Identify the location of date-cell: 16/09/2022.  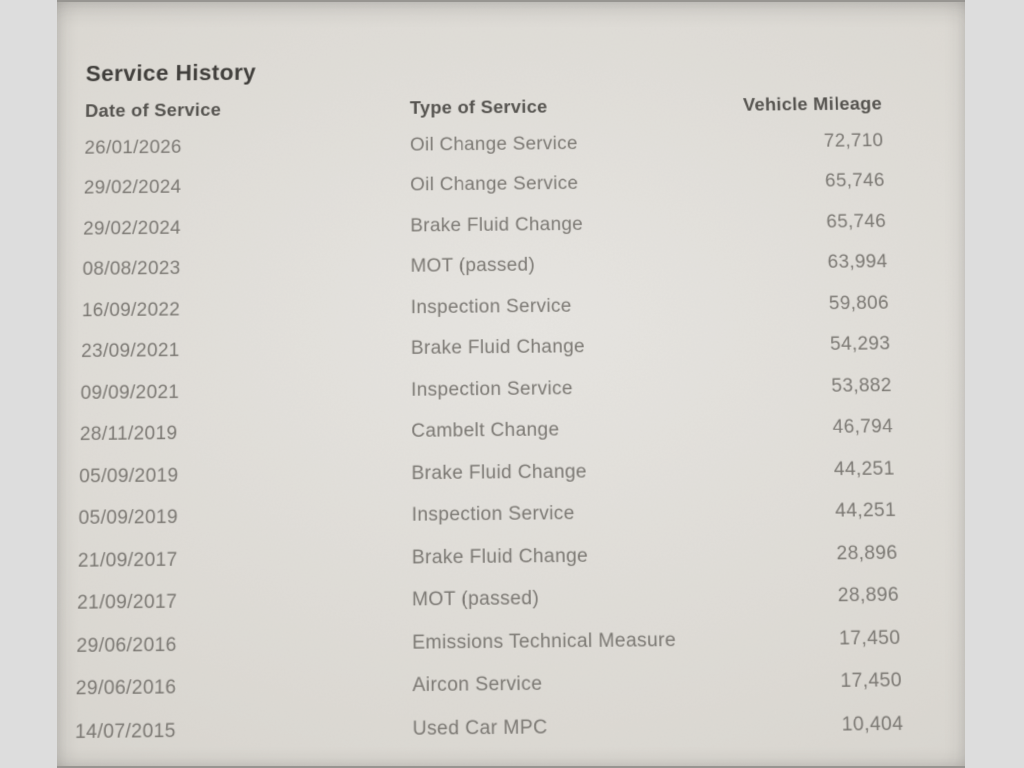
(131, 310).